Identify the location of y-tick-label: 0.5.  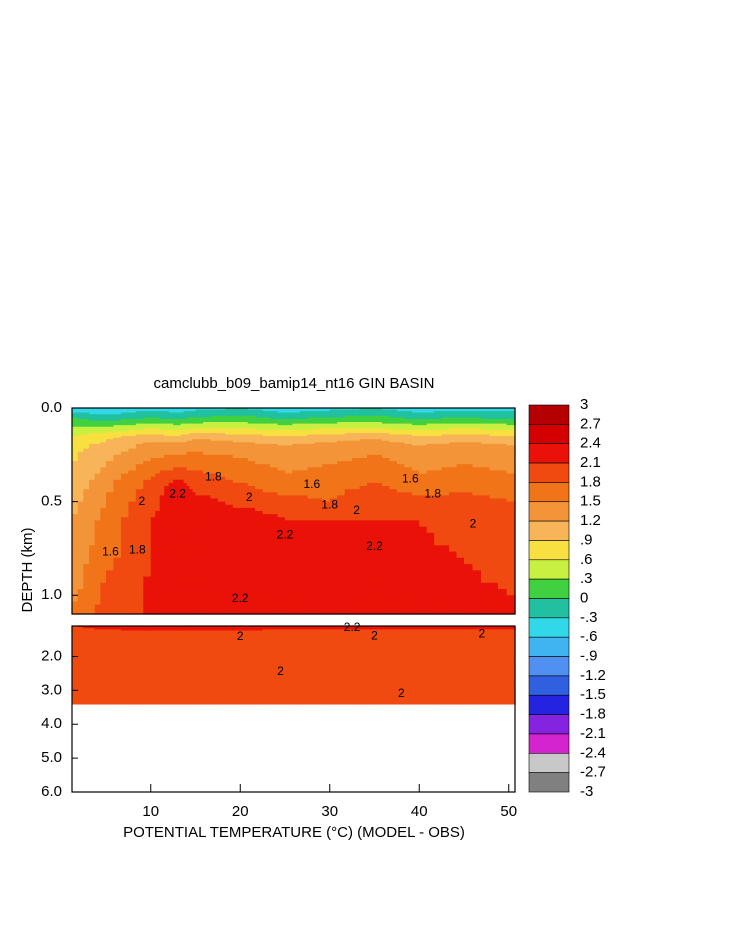
(51, 501).